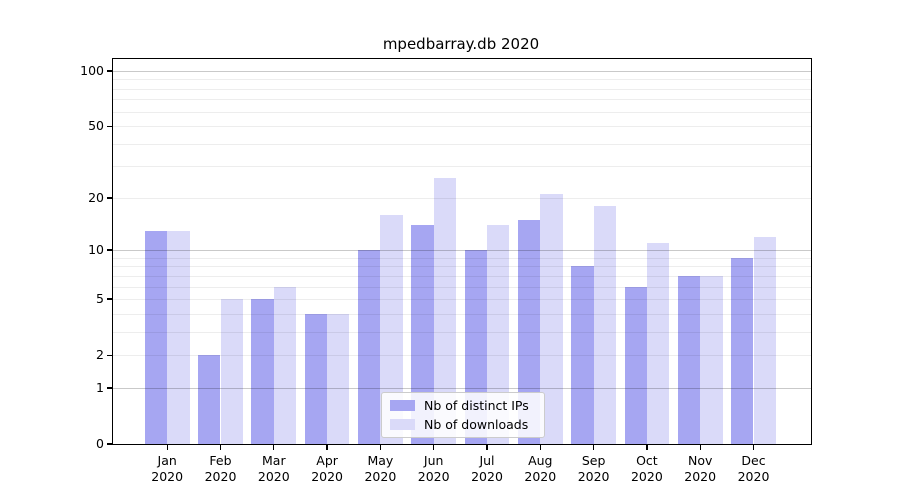  Describe the element at coordinates (445, 310) in the screenshot. I see `bar-downloads-jun` at that location.